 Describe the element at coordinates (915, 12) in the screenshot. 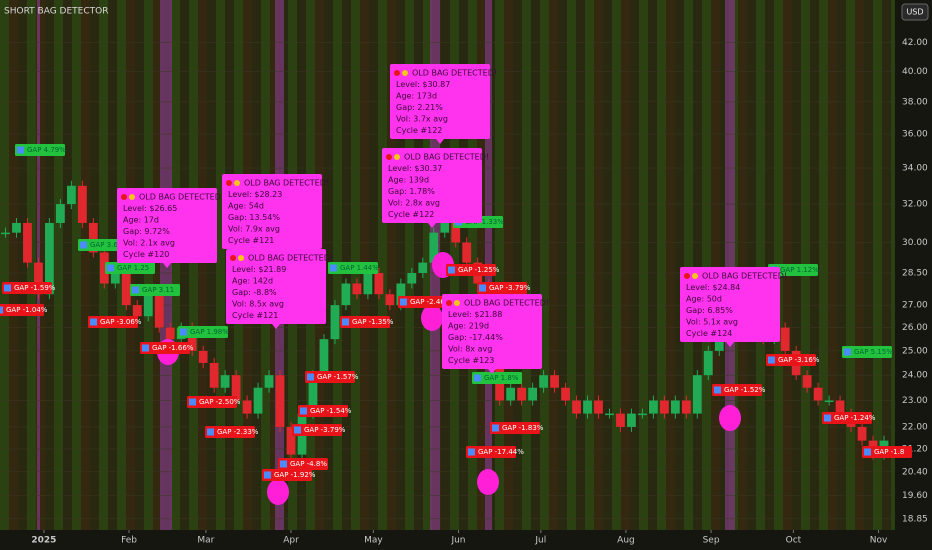

I see `currency-box` at that location.